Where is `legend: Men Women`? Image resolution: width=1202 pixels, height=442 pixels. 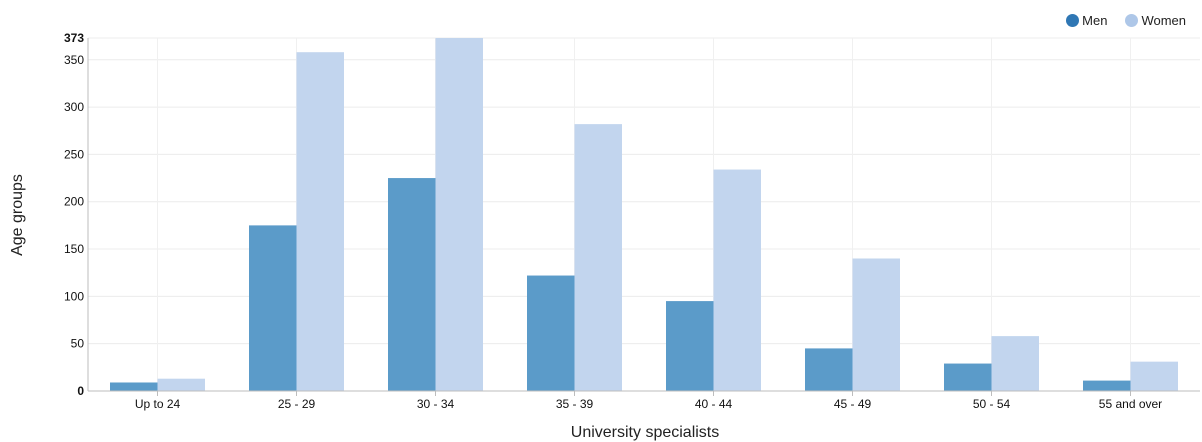 legend: Men Women is located at coordinates (1126, 20).